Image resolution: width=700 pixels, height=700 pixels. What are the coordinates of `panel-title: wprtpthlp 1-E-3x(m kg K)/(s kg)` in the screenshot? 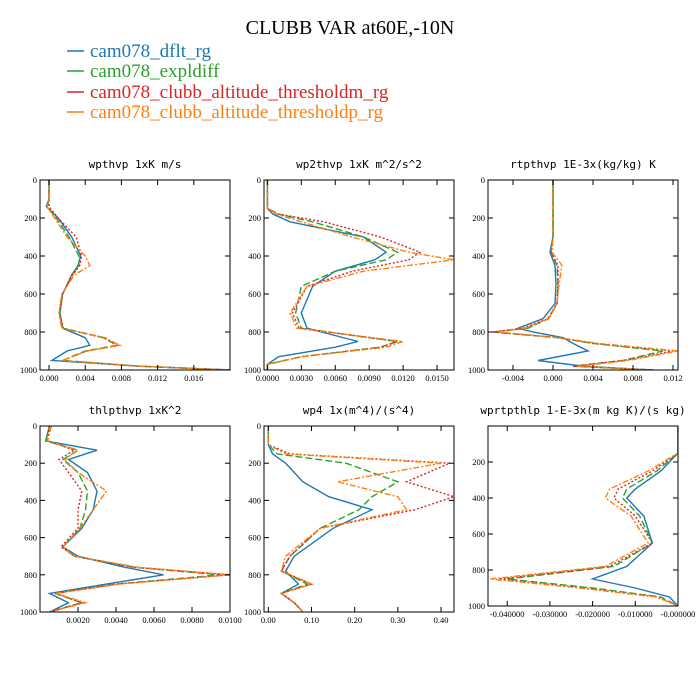 It's located at (582, 410).